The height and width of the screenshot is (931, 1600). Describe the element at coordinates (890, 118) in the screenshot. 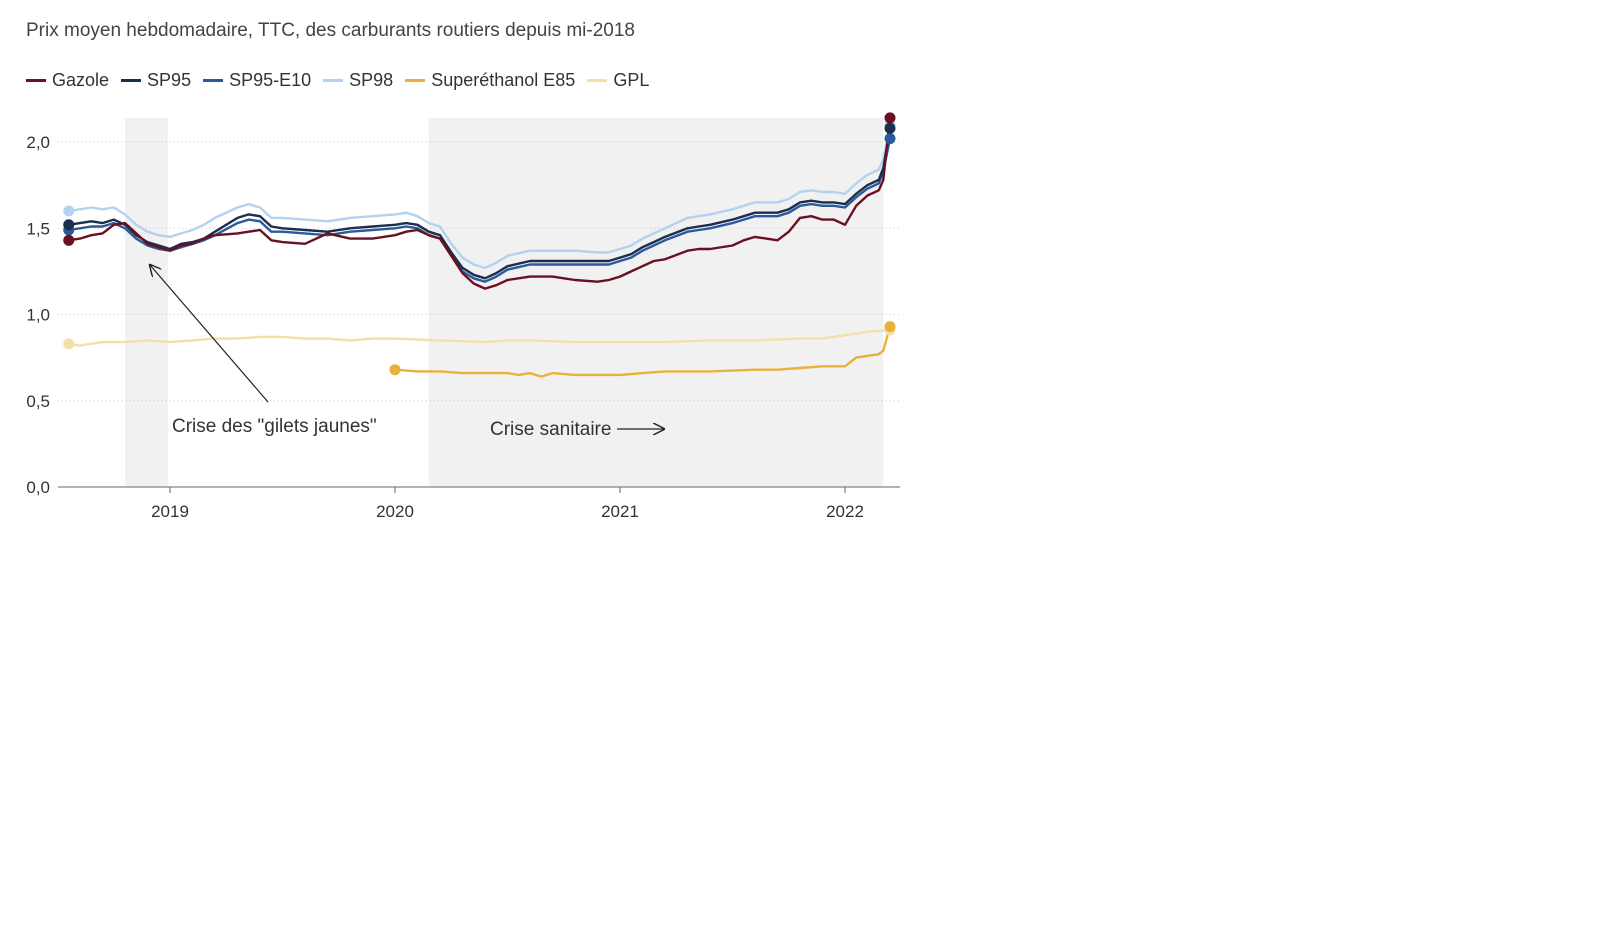

I see `series-point-gazole-end` at that location.